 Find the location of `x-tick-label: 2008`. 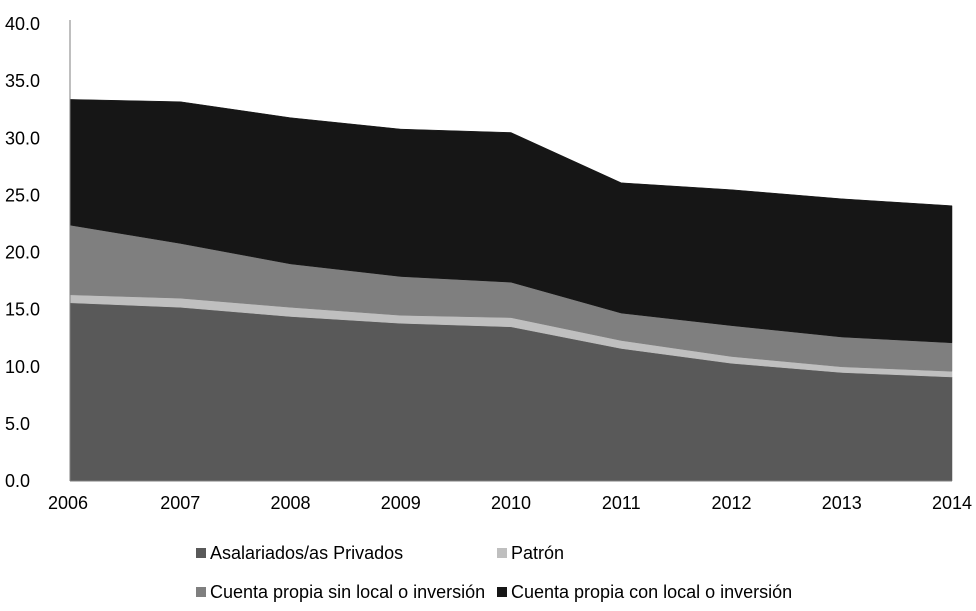

x-tick-label: 2008 is located at coordinates (290, 503).